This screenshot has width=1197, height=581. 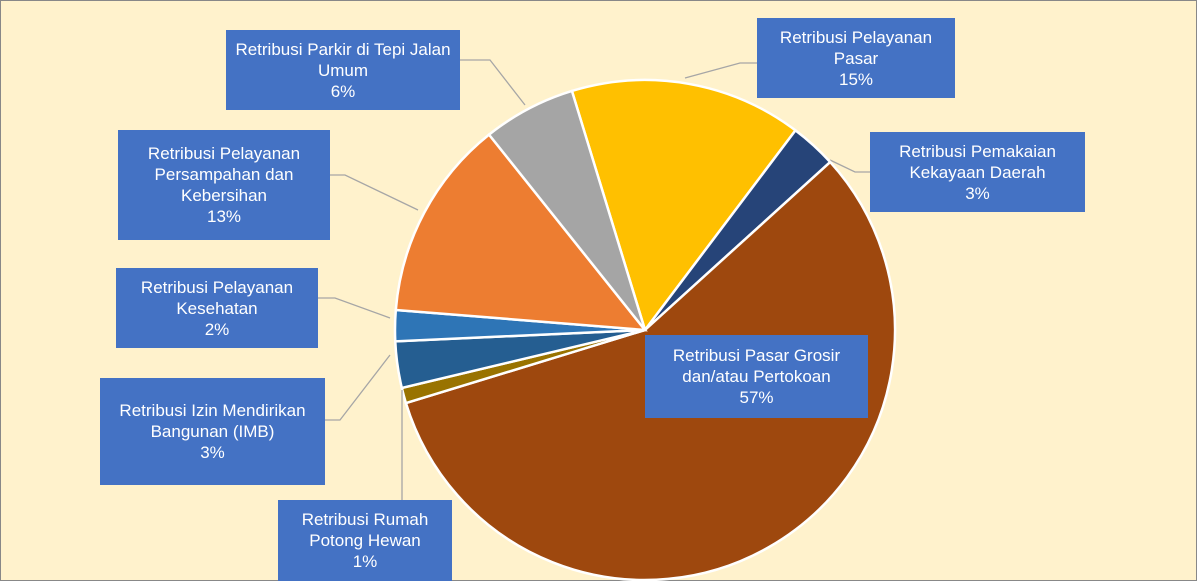 What do you see at coordinates (343, 59) in the screenshot?
I see `label-name: Retribusi Parkir di Tepi Jalan Umum` at bounding box center [343, 59].